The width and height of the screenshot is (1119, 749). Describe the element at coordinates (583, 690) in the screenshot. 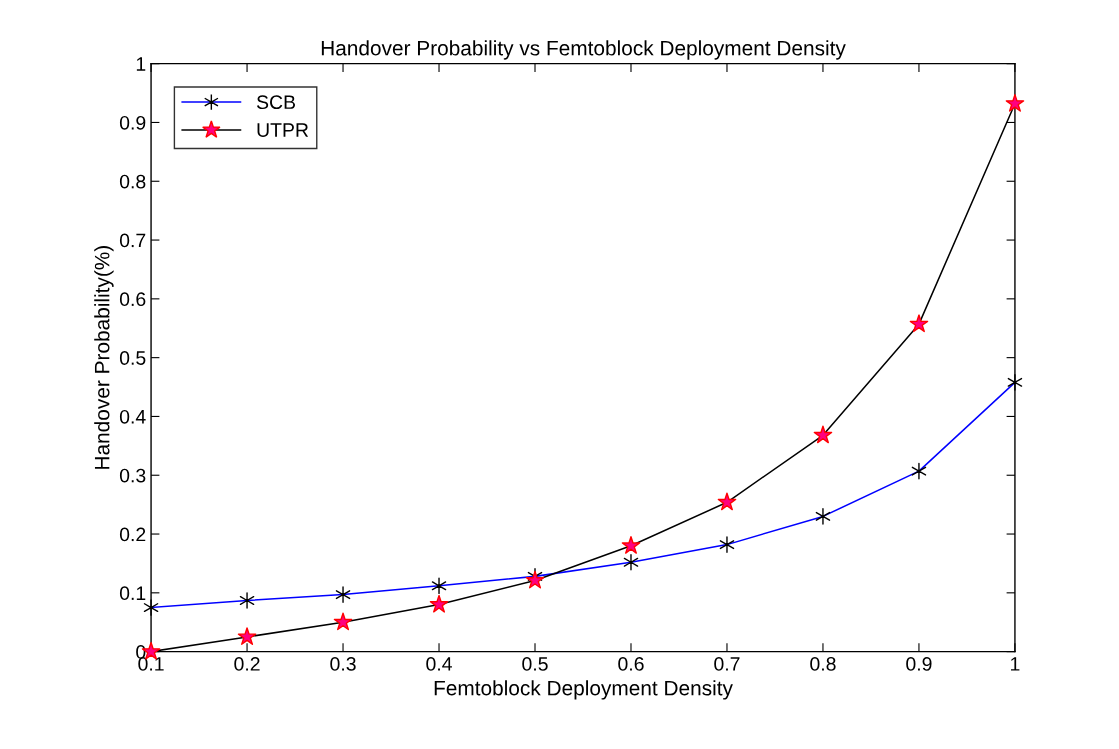

I see `x-axis-title: Femtoblock Deployment Density` at that location.